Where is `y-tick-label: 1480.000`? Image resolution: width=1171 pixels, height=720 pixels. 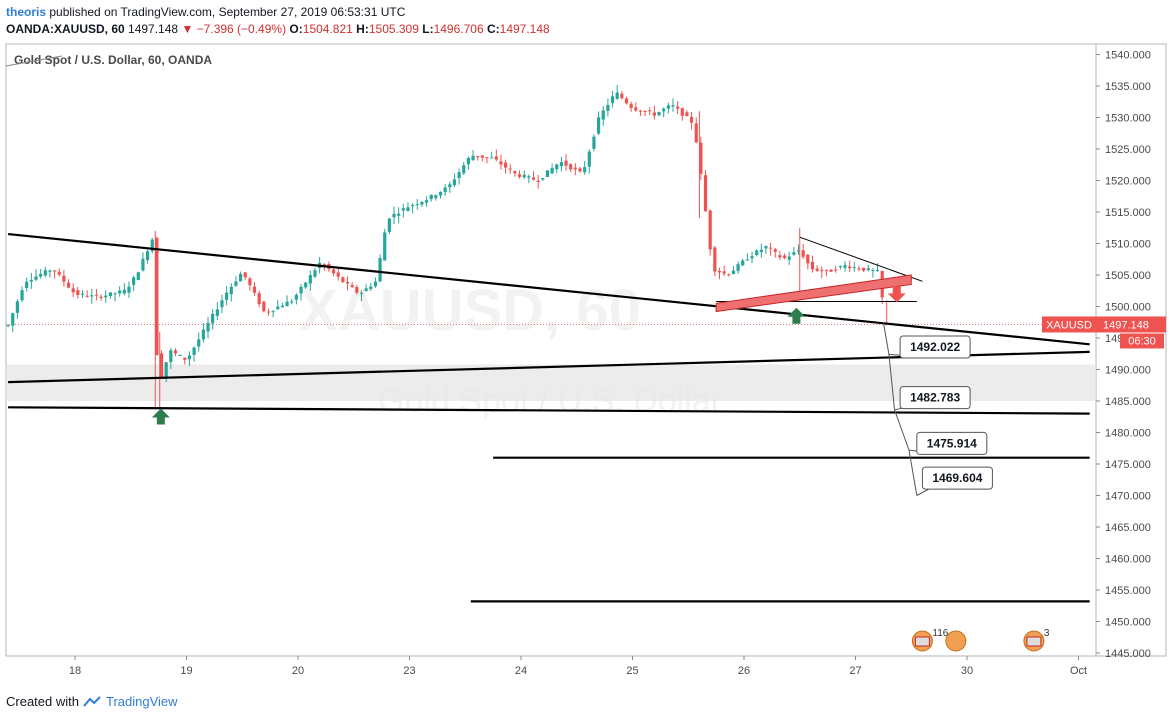
y-tick-label: 1480.000 is located at coordinates (1128, 434).